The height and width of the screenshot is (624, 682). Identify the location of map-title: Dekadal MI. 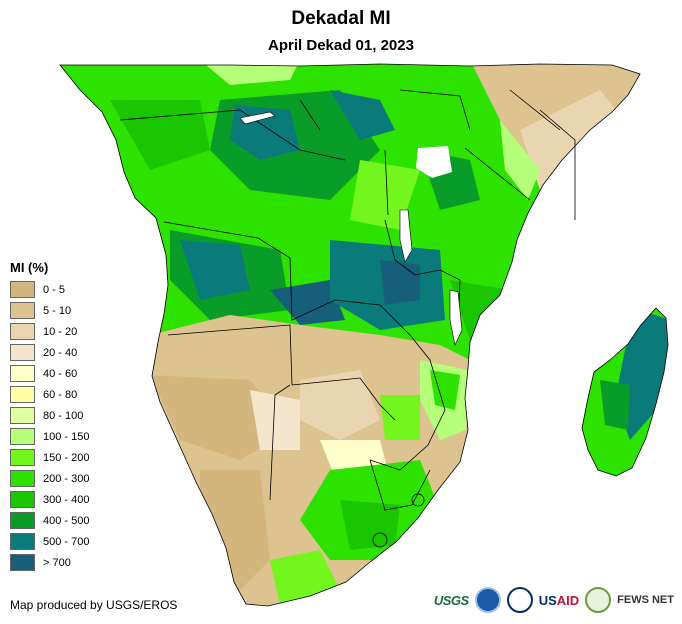
(341, 18).